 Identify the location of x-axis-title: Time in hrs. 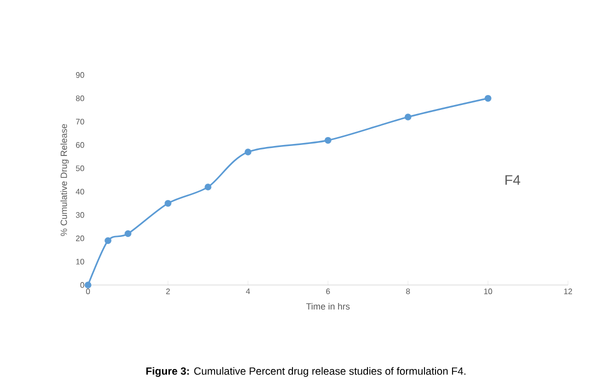
(328, 306).